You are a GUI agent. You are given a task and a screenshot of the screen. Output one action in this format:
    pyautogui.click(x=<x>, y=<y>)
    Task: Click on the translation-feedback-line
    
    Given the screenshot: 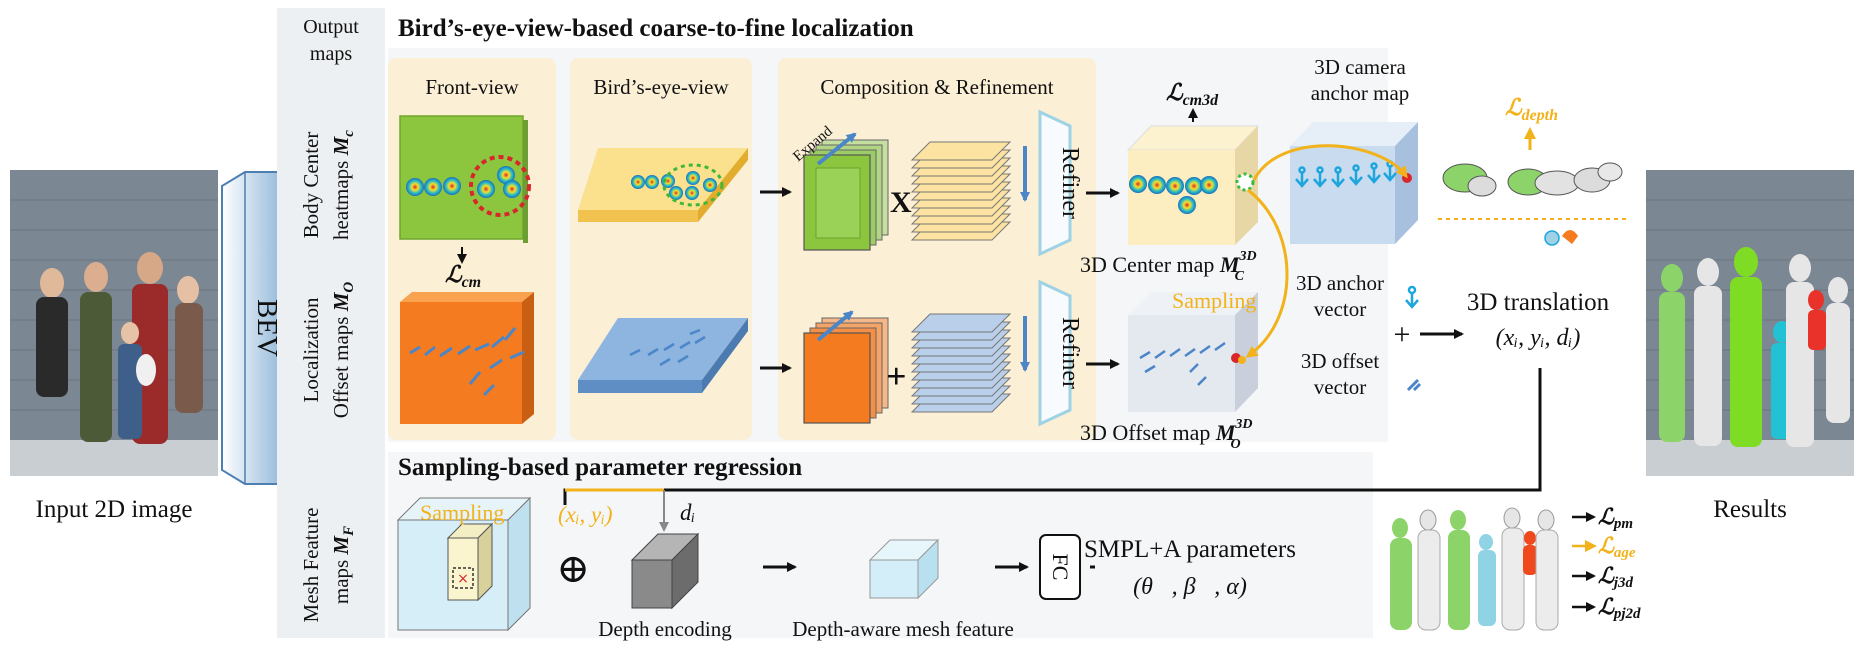 What is the action you would take?
    pyautogui.click(x=1052, y=436)
    